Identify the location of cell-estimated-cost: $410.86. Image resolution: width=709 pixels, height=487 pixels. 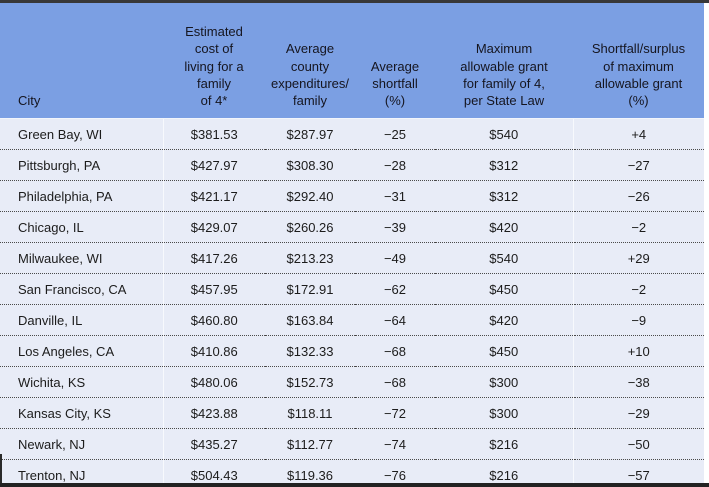
(213, 351).